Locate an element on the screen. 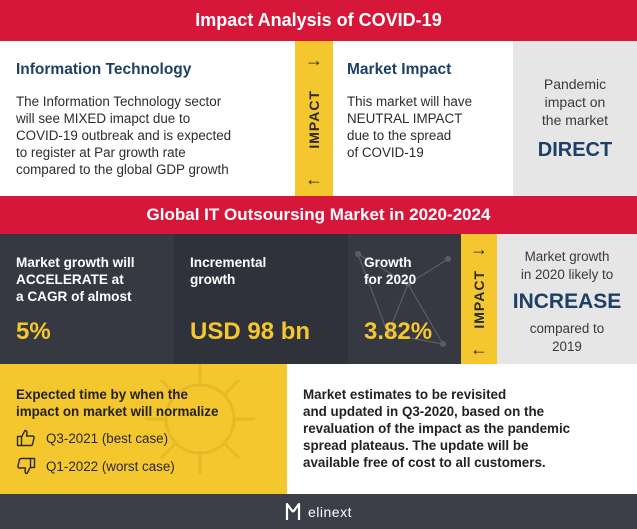  mi-line: This market will have is located at coordinates (410, 101).